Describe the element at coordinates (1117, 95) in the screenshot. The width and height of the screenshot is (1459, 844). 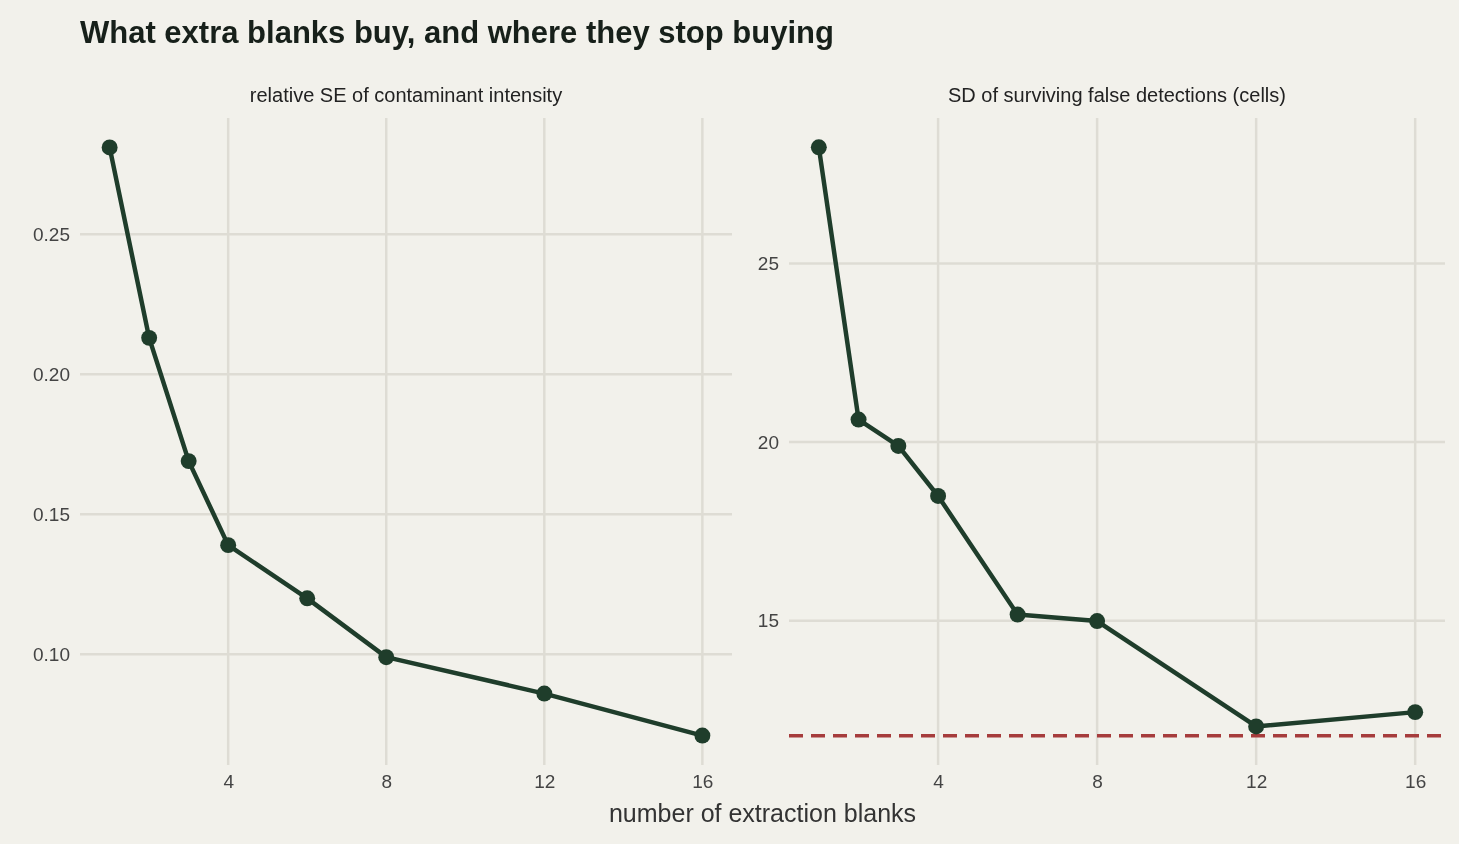
I see `chart-subtitle: SD of surviving false detections (cells)` at that location.